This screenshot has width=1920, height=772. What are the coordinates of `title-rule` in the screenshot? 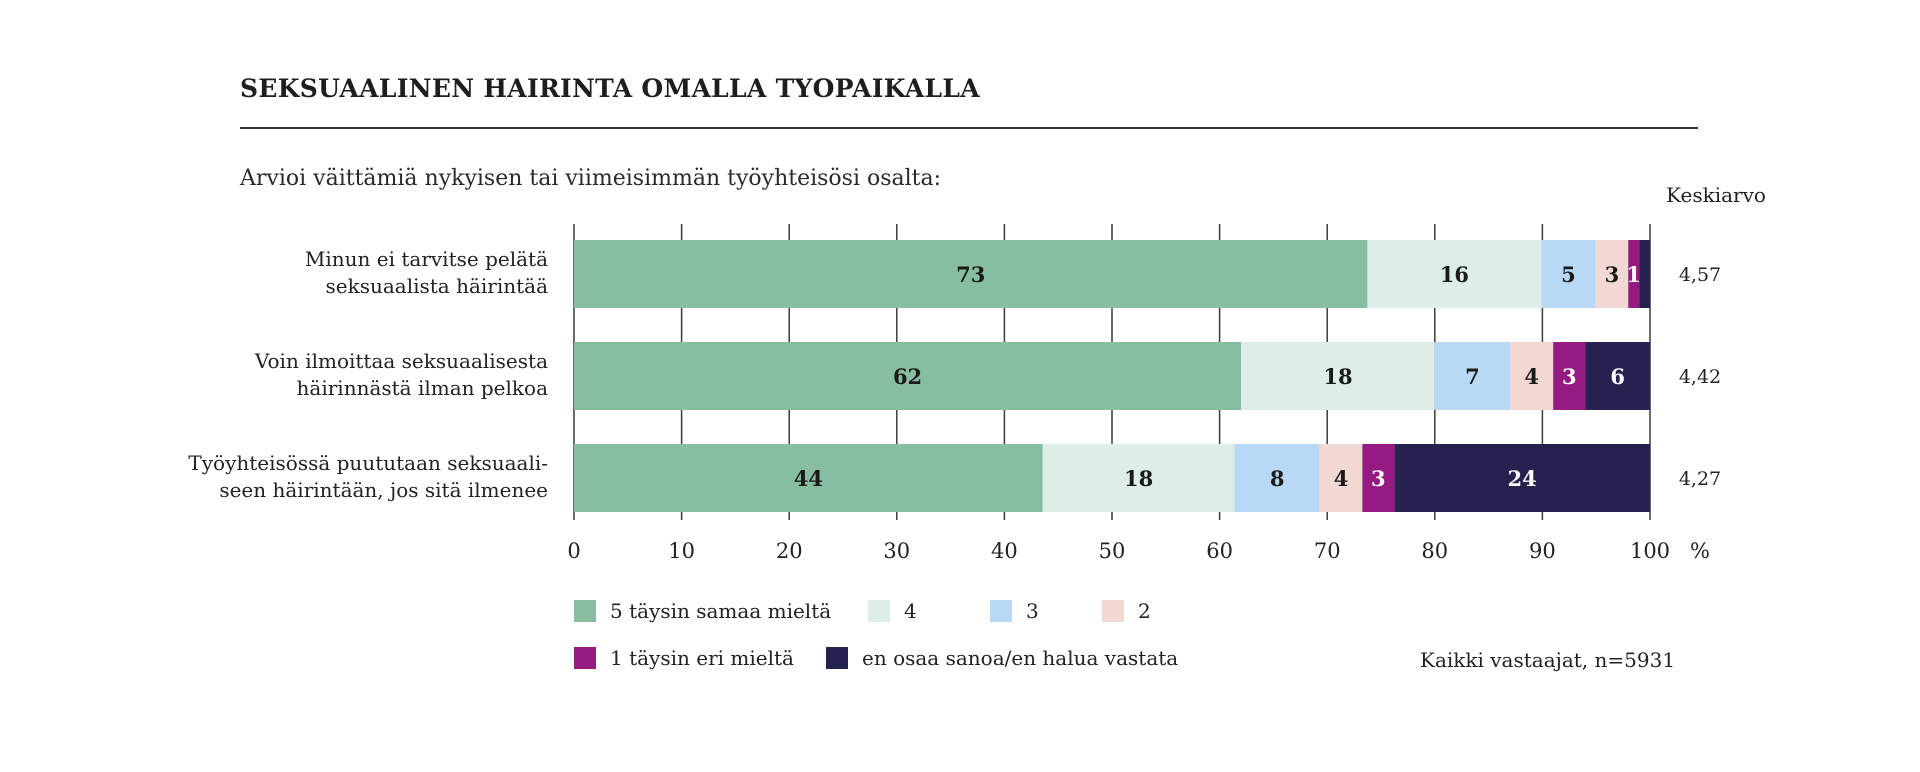 It's located at (969, 128).